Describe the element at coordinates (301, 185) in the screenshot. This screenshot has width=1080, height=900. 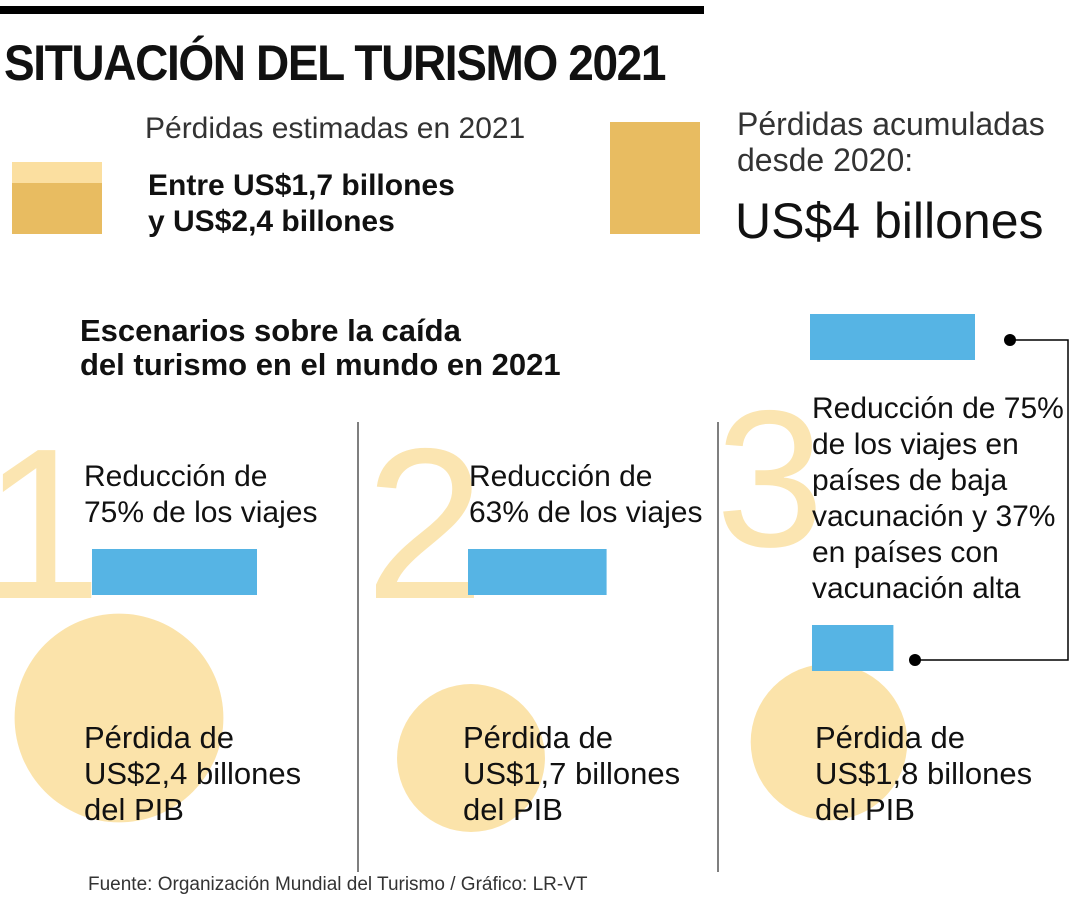
I see `estimated-range-line1: Entre US$1,7 billones` at that location.